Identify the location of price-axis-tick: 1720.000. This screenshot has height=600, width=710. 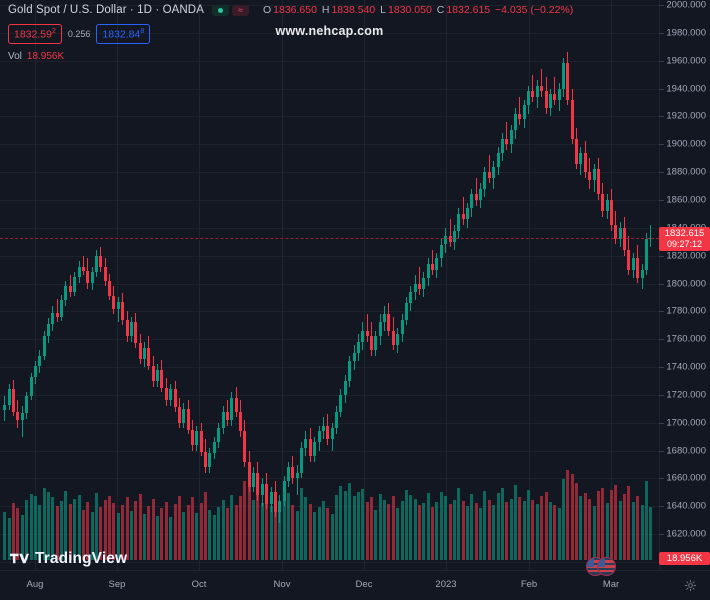
(686, 395).